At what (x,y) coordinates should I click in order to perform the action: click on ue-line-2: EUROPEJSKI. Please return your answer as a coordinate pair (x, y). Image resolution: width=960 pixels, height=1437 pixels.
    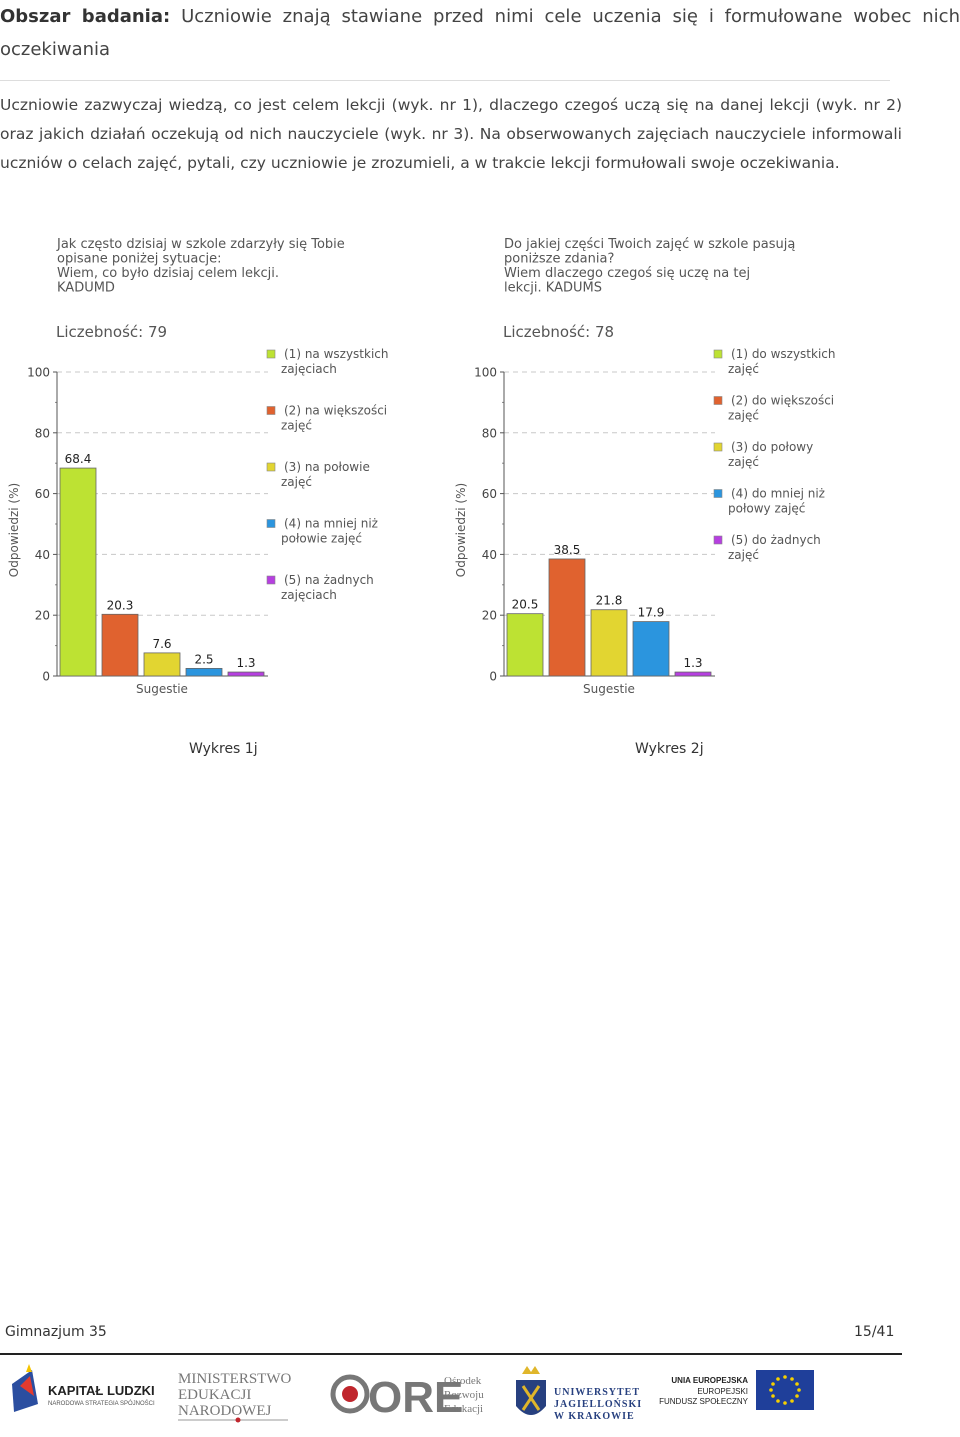
    Looking at the image, I should click on (722, 1391).